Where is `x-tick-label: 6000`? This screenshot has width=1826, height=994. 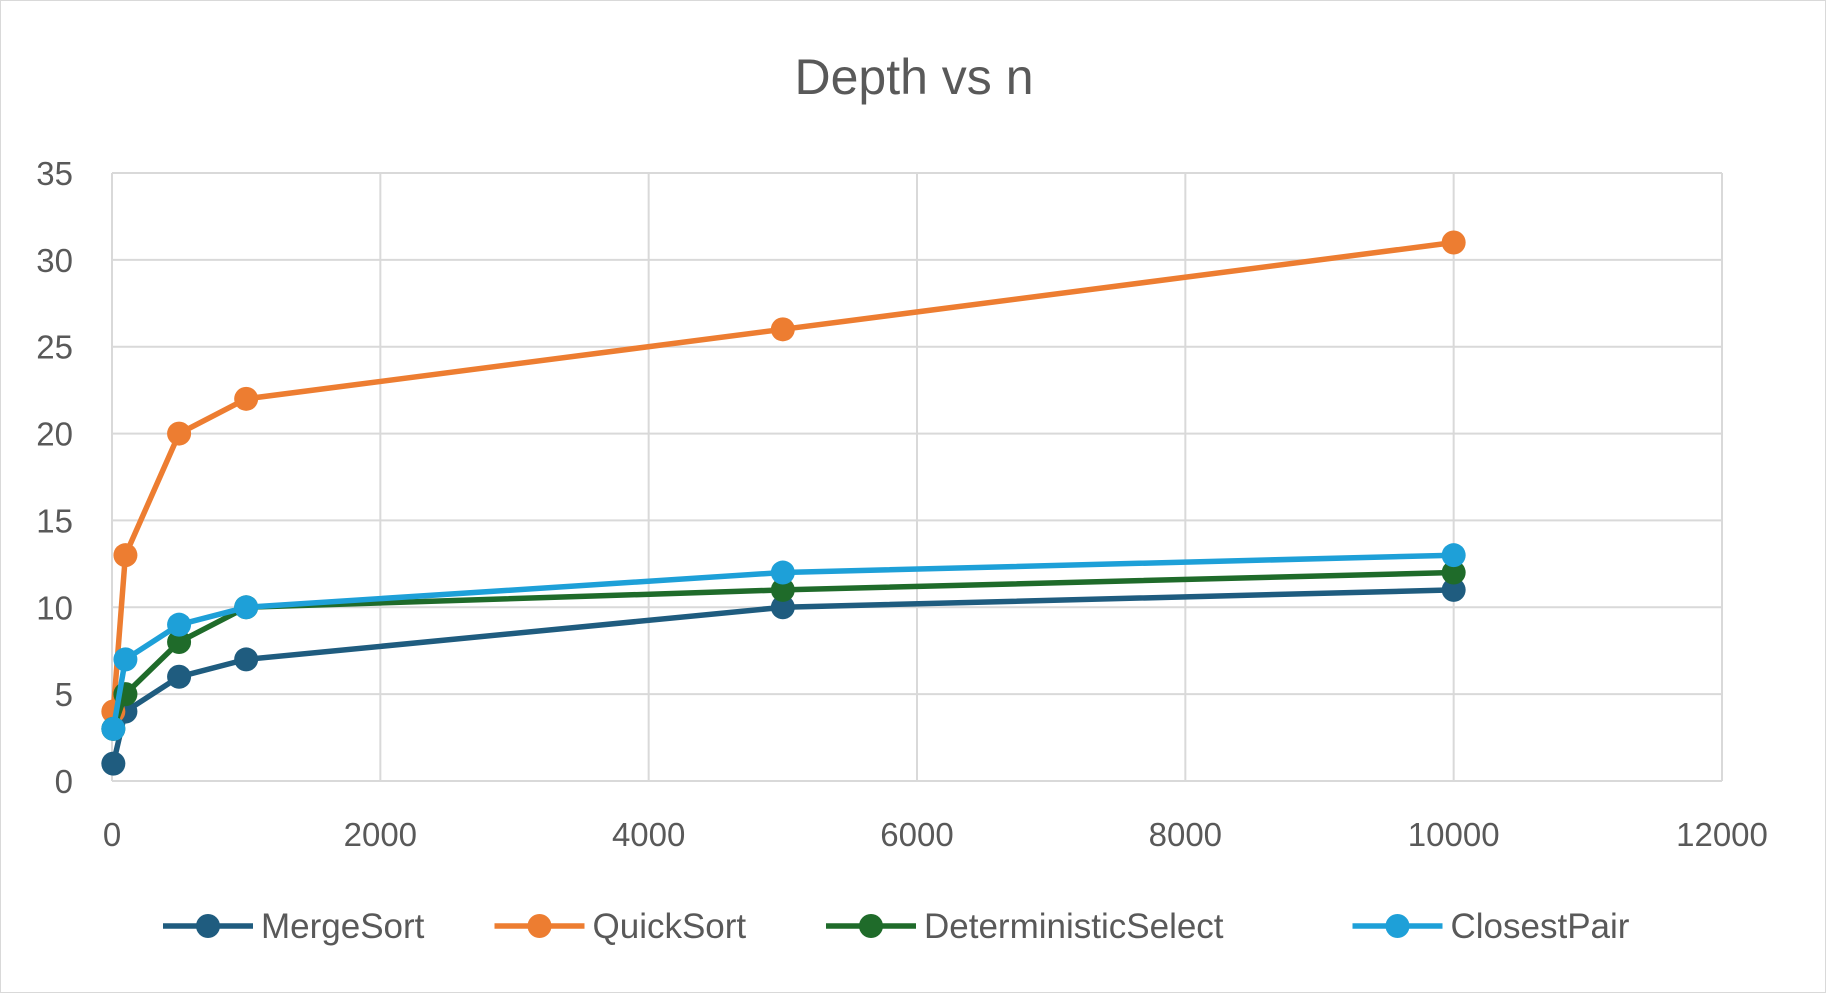
x-tick-label: 6000 is located at coordinates (916, 834).